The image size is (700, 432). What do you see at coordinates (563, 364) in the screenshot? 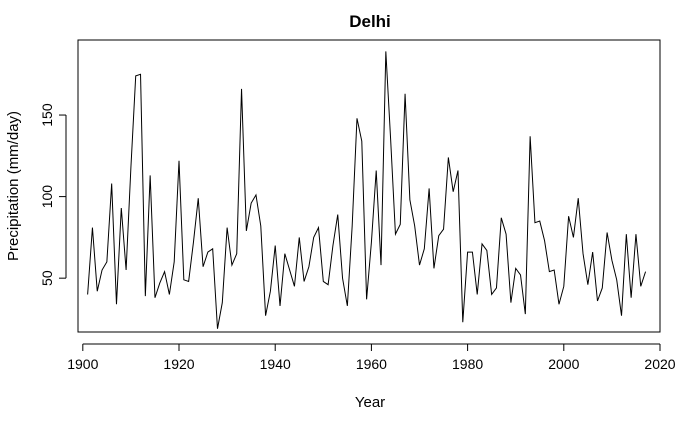
I see `x-tick-label: 2000` at bounding box center [563, 364].